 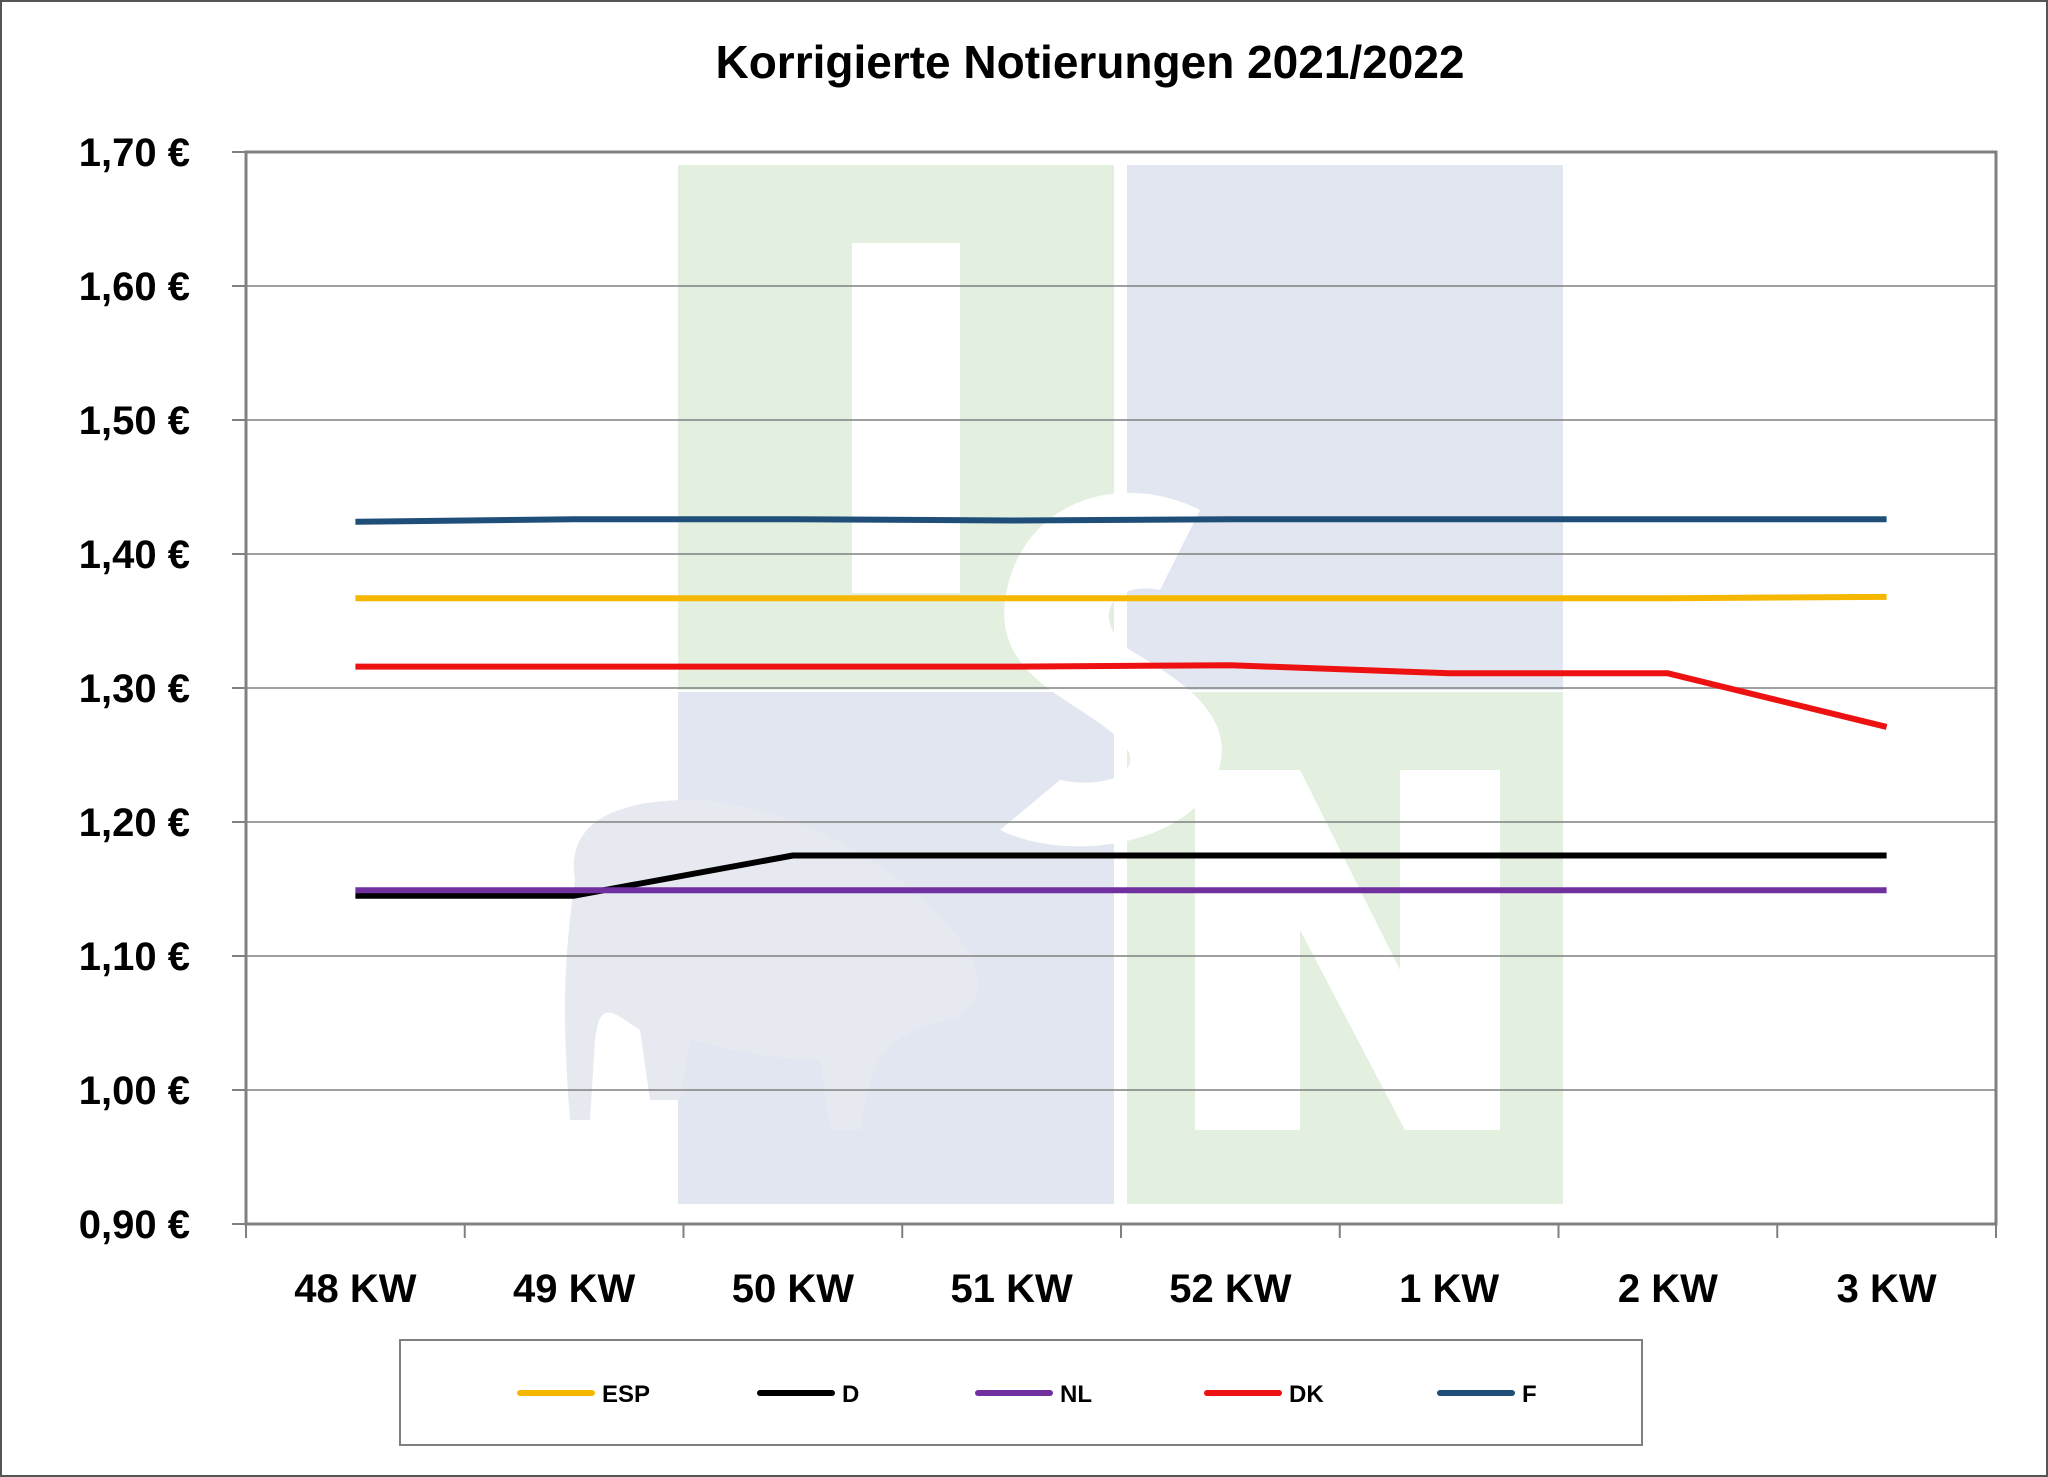 What do you see at coordinates (1027, 1394) in the screenshot?
I see `legend: ESP D NL DK F` at bounding box center [1027, 1394].